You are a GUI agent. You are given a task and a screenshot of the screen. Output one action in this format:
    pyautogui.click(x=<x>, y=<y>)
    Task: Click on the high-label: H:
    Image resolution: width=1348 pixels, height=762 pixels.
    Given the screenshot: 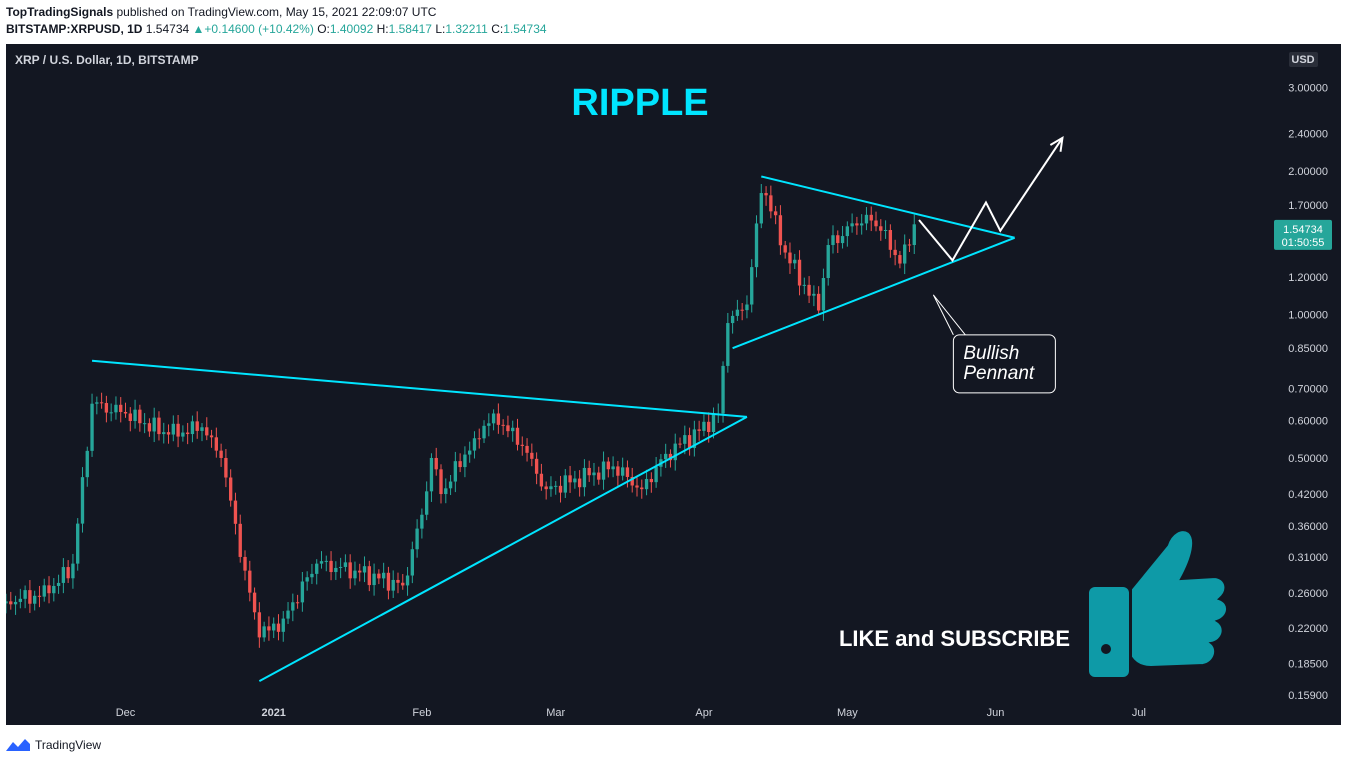 What is the action you would take?
    pyautogui.click(x=382, y=29)
    